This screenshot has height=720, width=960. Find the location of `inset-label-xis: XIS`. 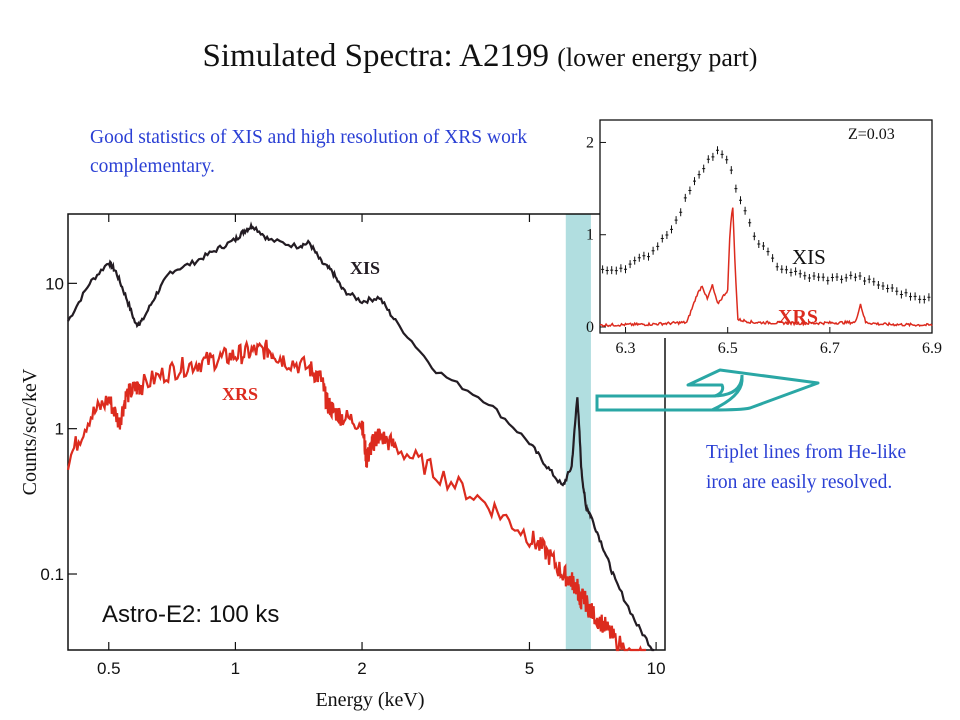

inset-label-xis: XIS is located at coordinates (809, 257).